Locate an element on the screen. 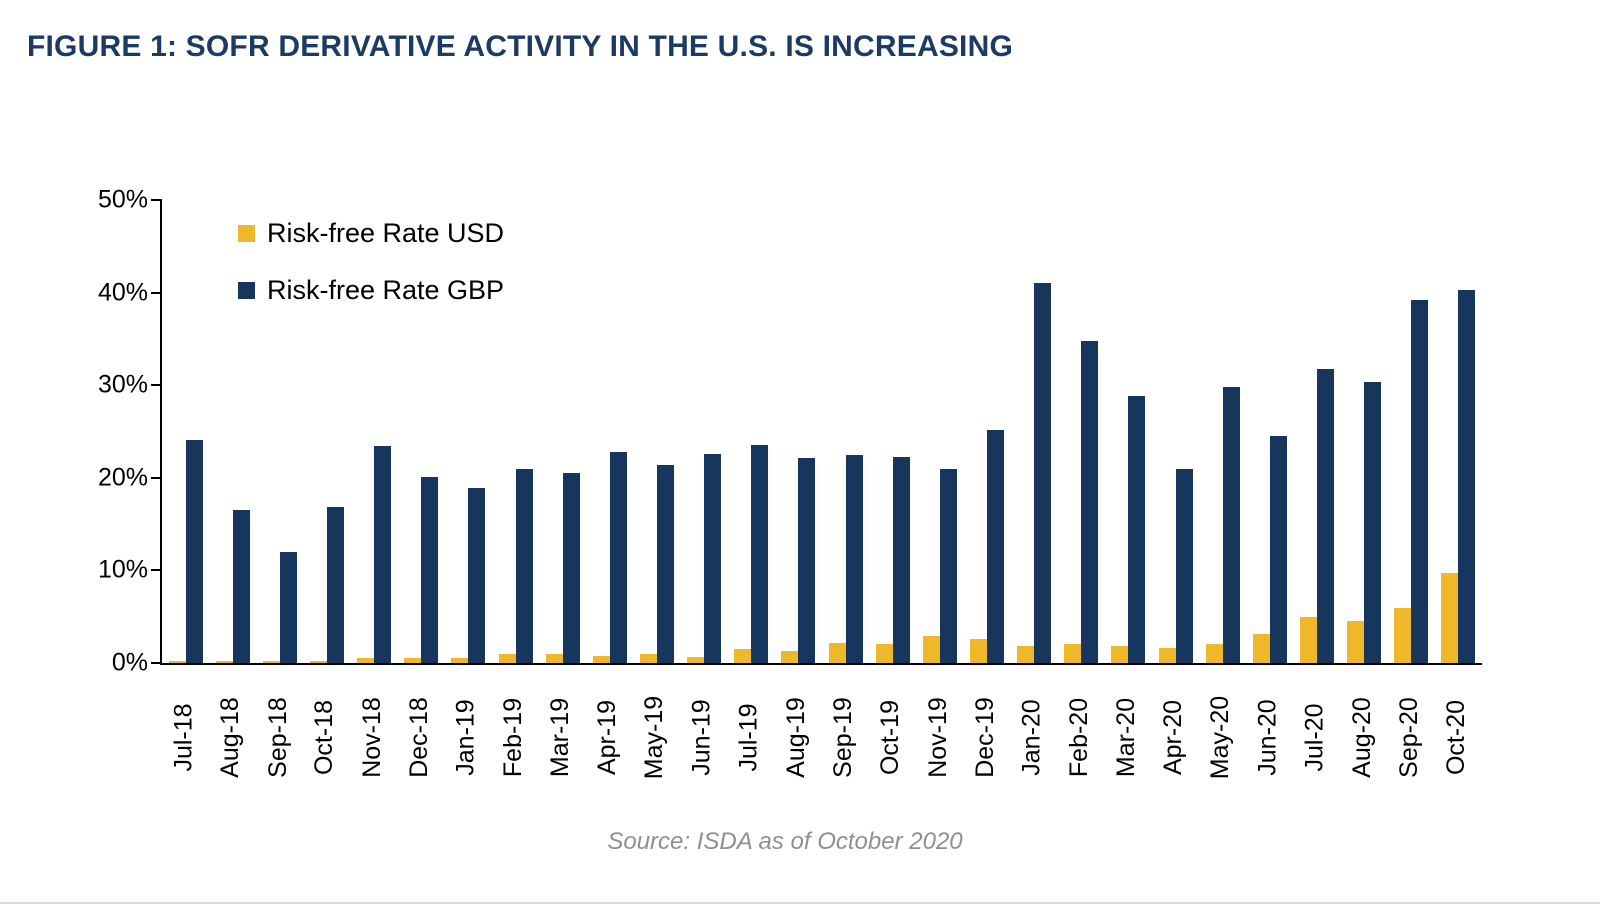  x-tick-label-dec-18: Dec-18 is located at coordinates (418, 737).